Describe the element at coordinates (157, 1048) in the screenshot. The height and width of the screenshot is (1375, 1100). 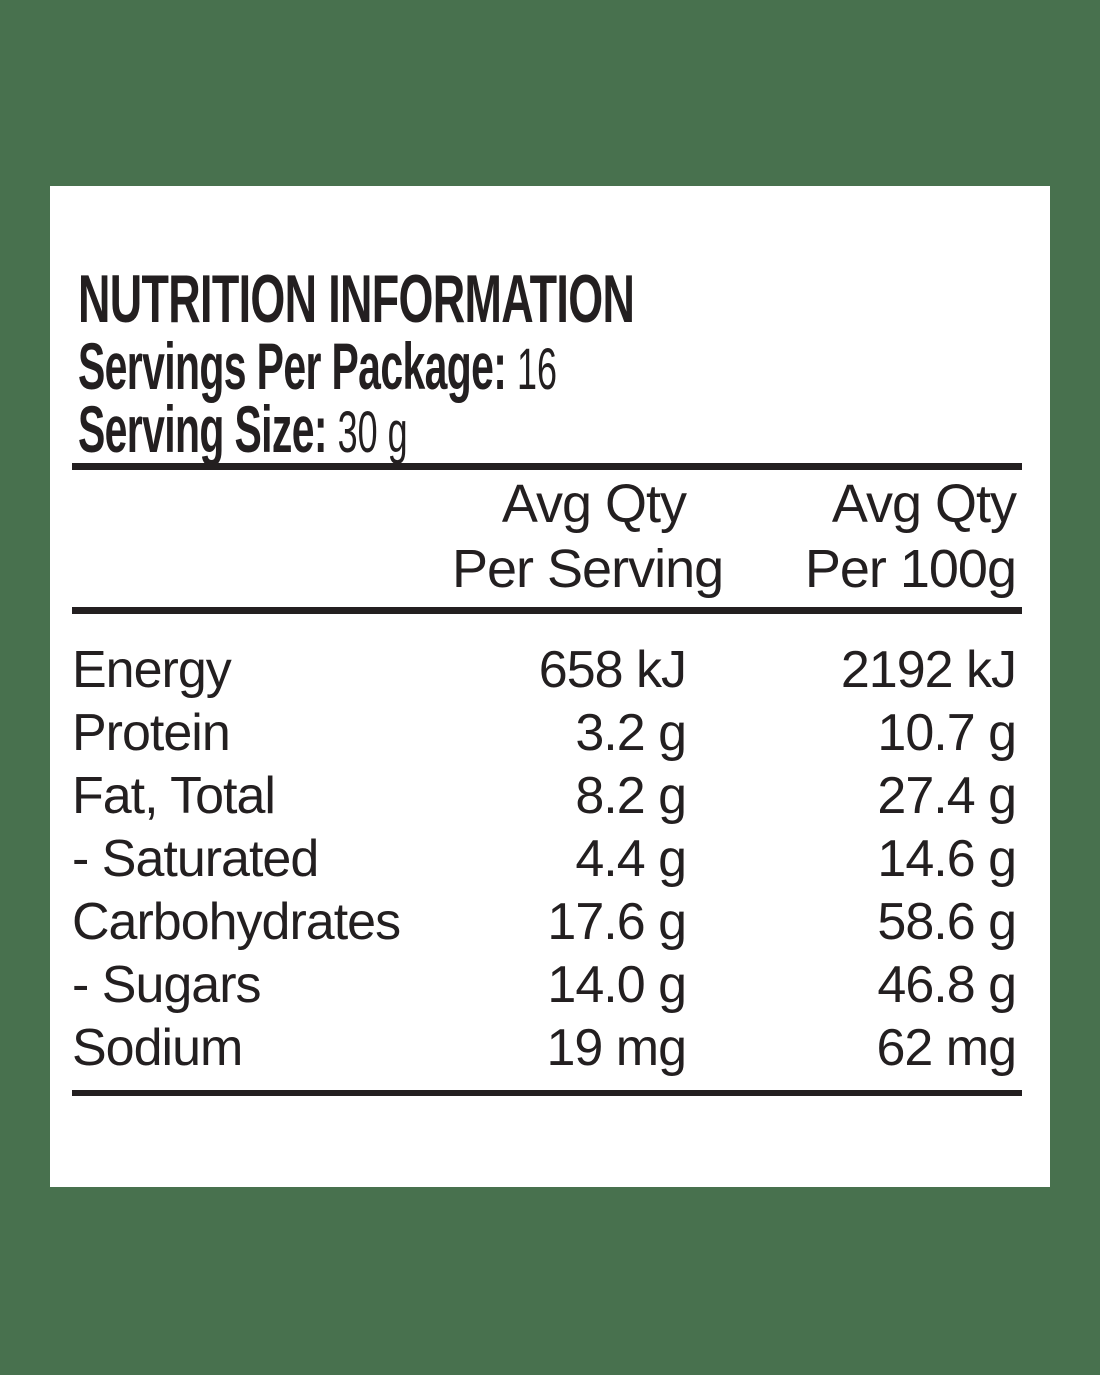
I see `nutrient-name: Sodium` at that location.